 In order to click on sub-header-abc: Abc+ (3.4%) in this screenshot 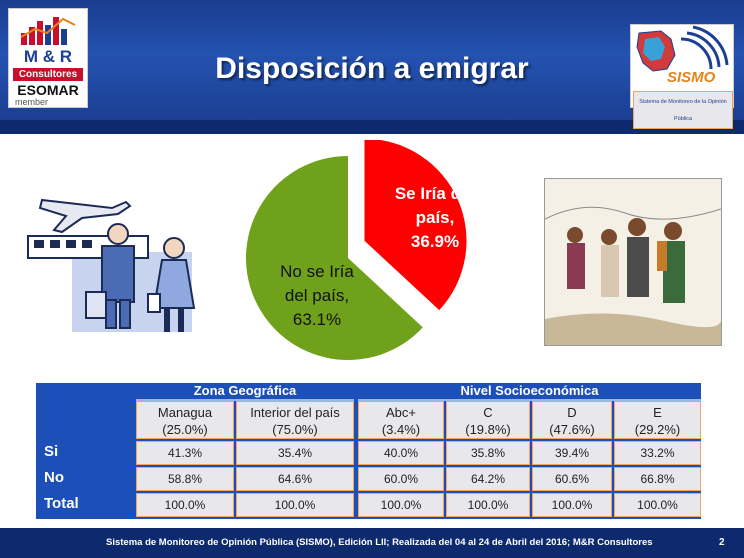, I will do `click(401, 420)`.